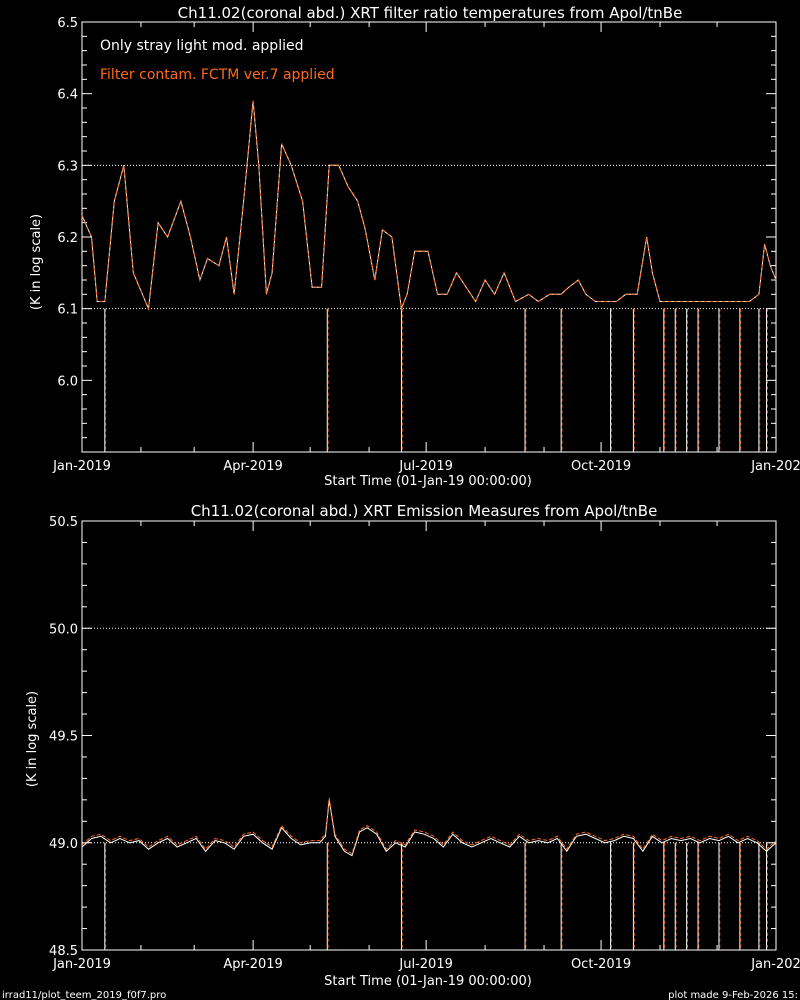 Image resolution: width=800 pixels, height=1000 pixels. What do you see at coordinates (67, 23) in the screenshot?
I see `y-tick-label: 6.5` at bounding box center [67, 23].